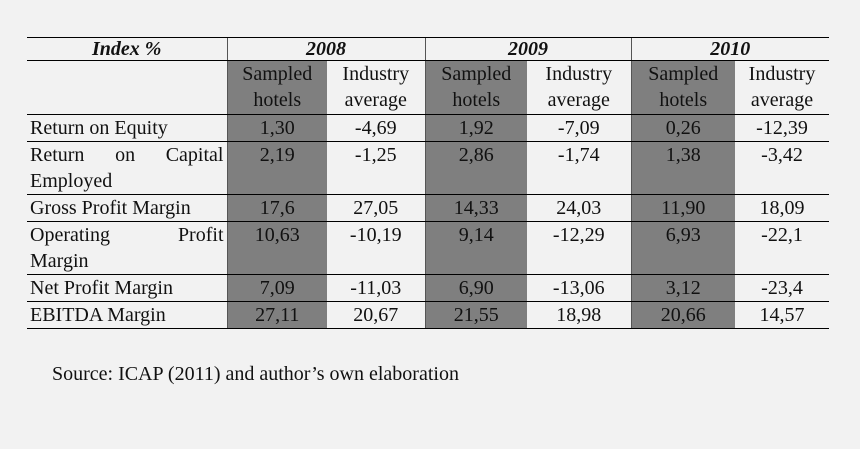 This screenshot has height=449, width=860. I want to click on cell-industry-average: -13,06, so click(579, 288).